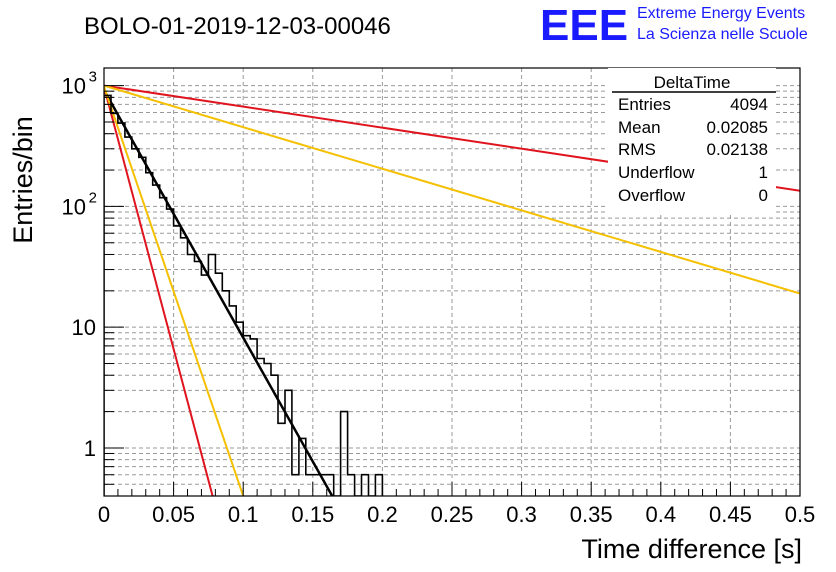 The width and height of the screenshot is (836, 572). Describe the element at coordinates (93, 77) in the screenshot. I see `y-tick-label-exponent: 3` at that location.